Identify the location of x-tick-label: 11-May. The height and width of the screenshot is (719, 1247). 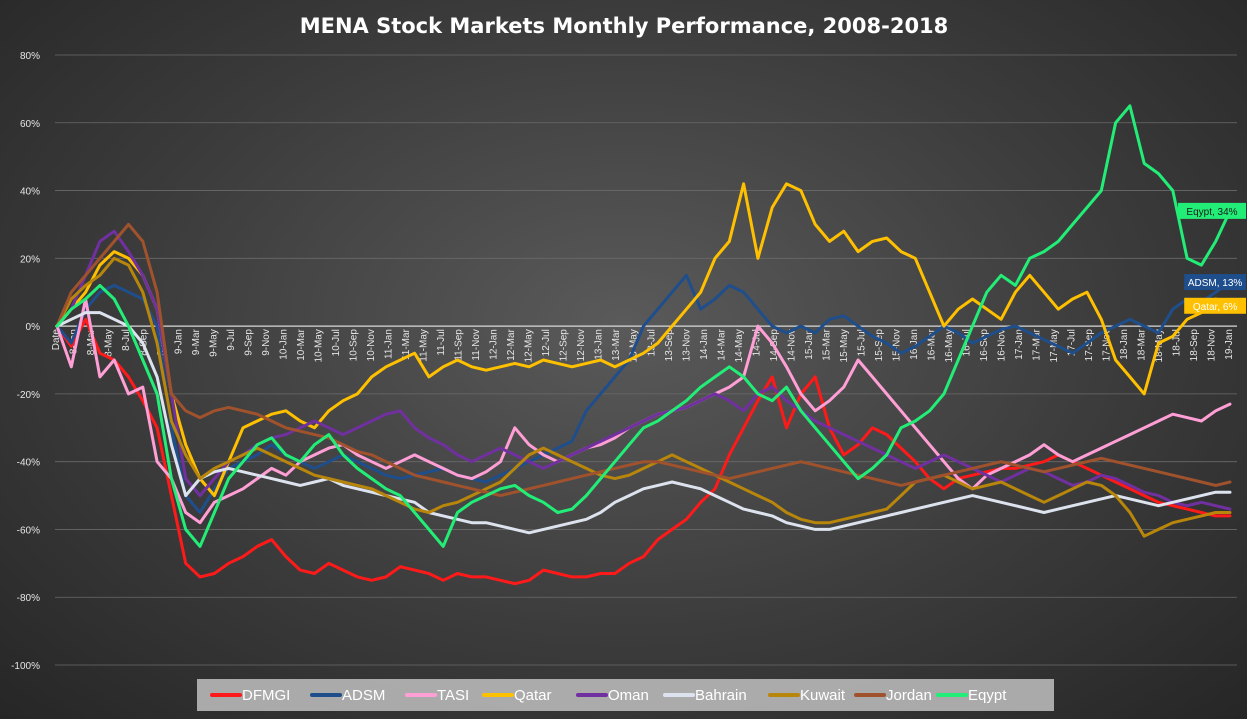
(424, 345).